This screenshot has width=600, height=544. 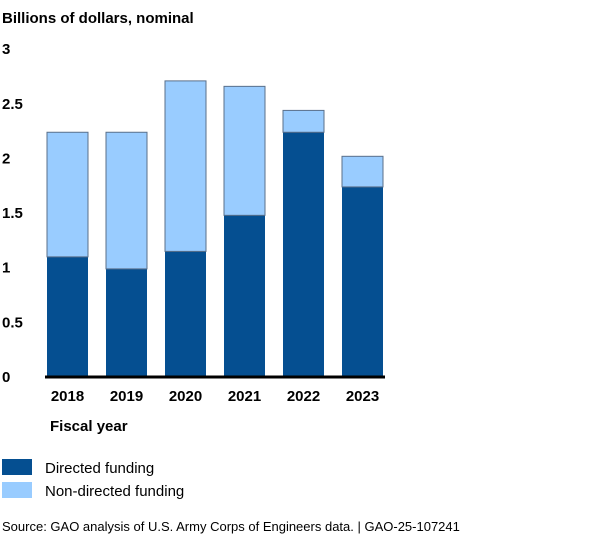 What do you see at coordinates (126, 322) in the screenshot?
I see `bar-directed-2019` at bounding box center [126, 322].